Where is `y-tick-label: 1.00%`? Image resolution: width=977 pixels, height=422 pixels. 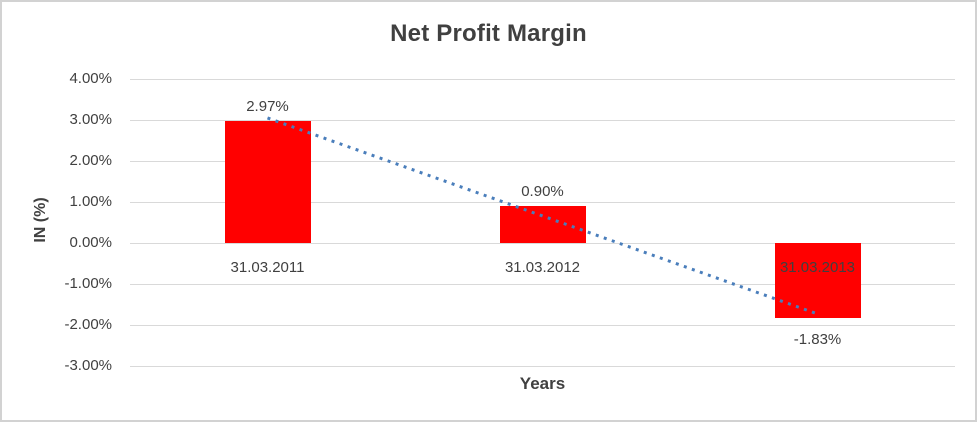
y-tick-label: 1.00% is located at coordinates (90, 201).